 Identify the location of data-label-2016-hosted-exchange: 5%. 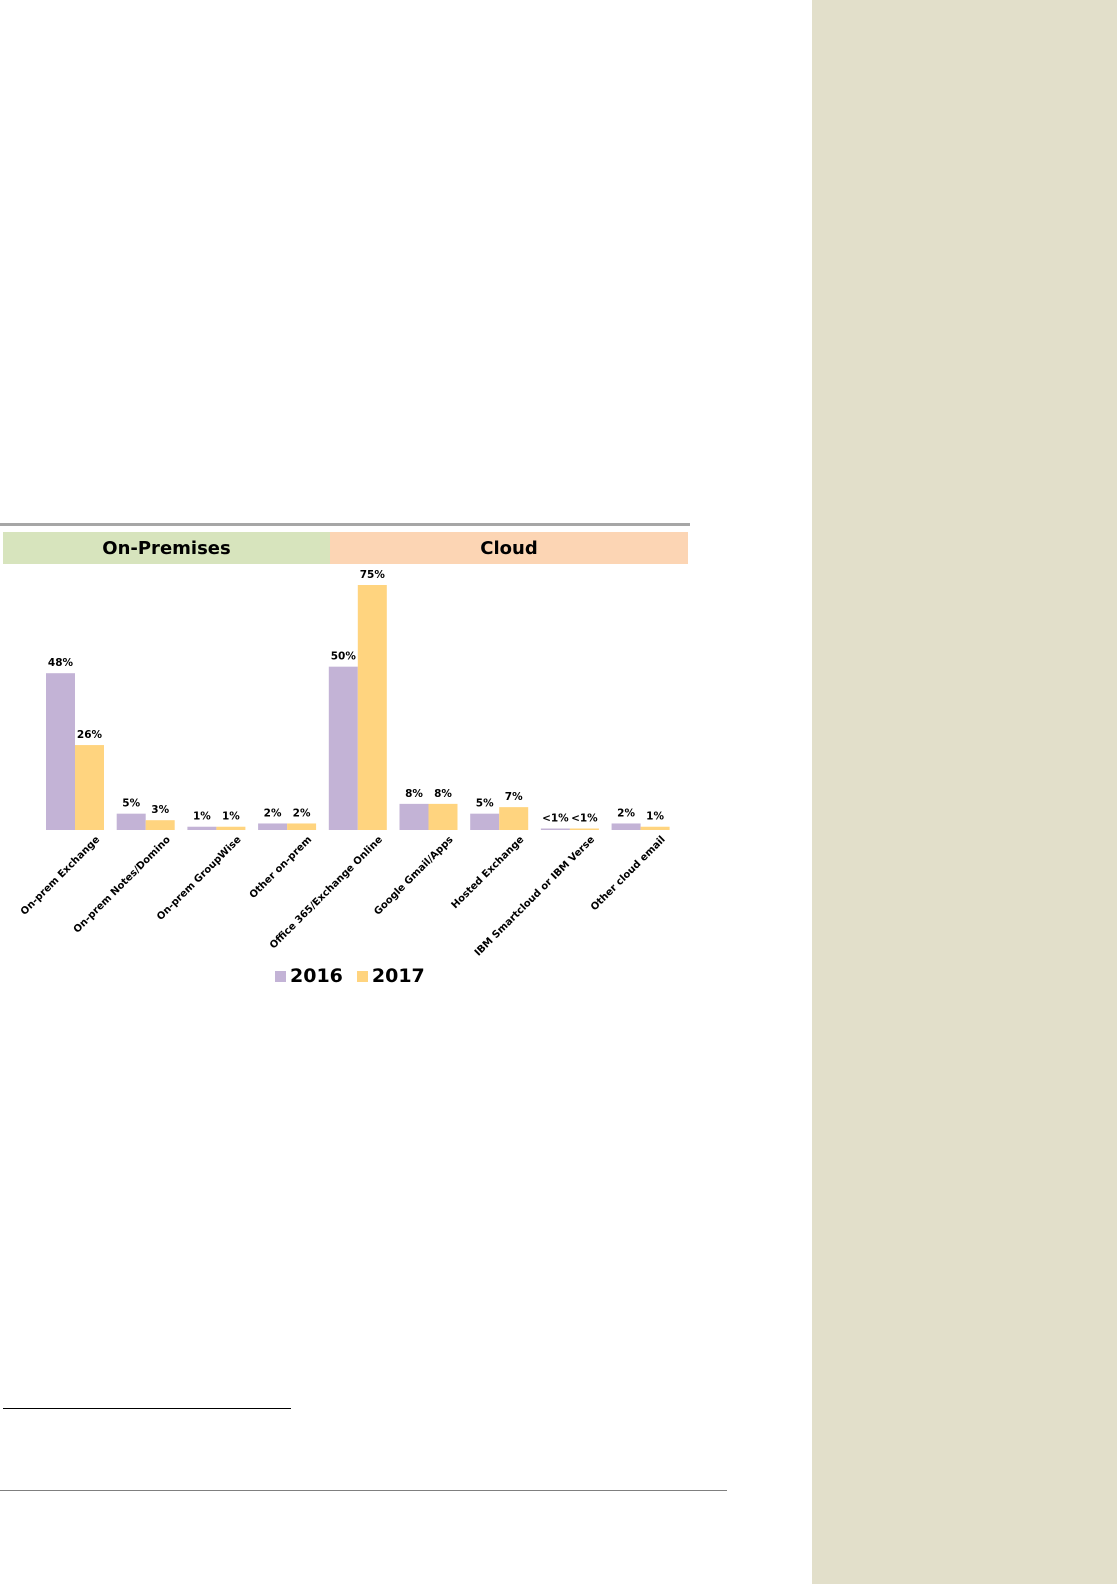
(485, 804).